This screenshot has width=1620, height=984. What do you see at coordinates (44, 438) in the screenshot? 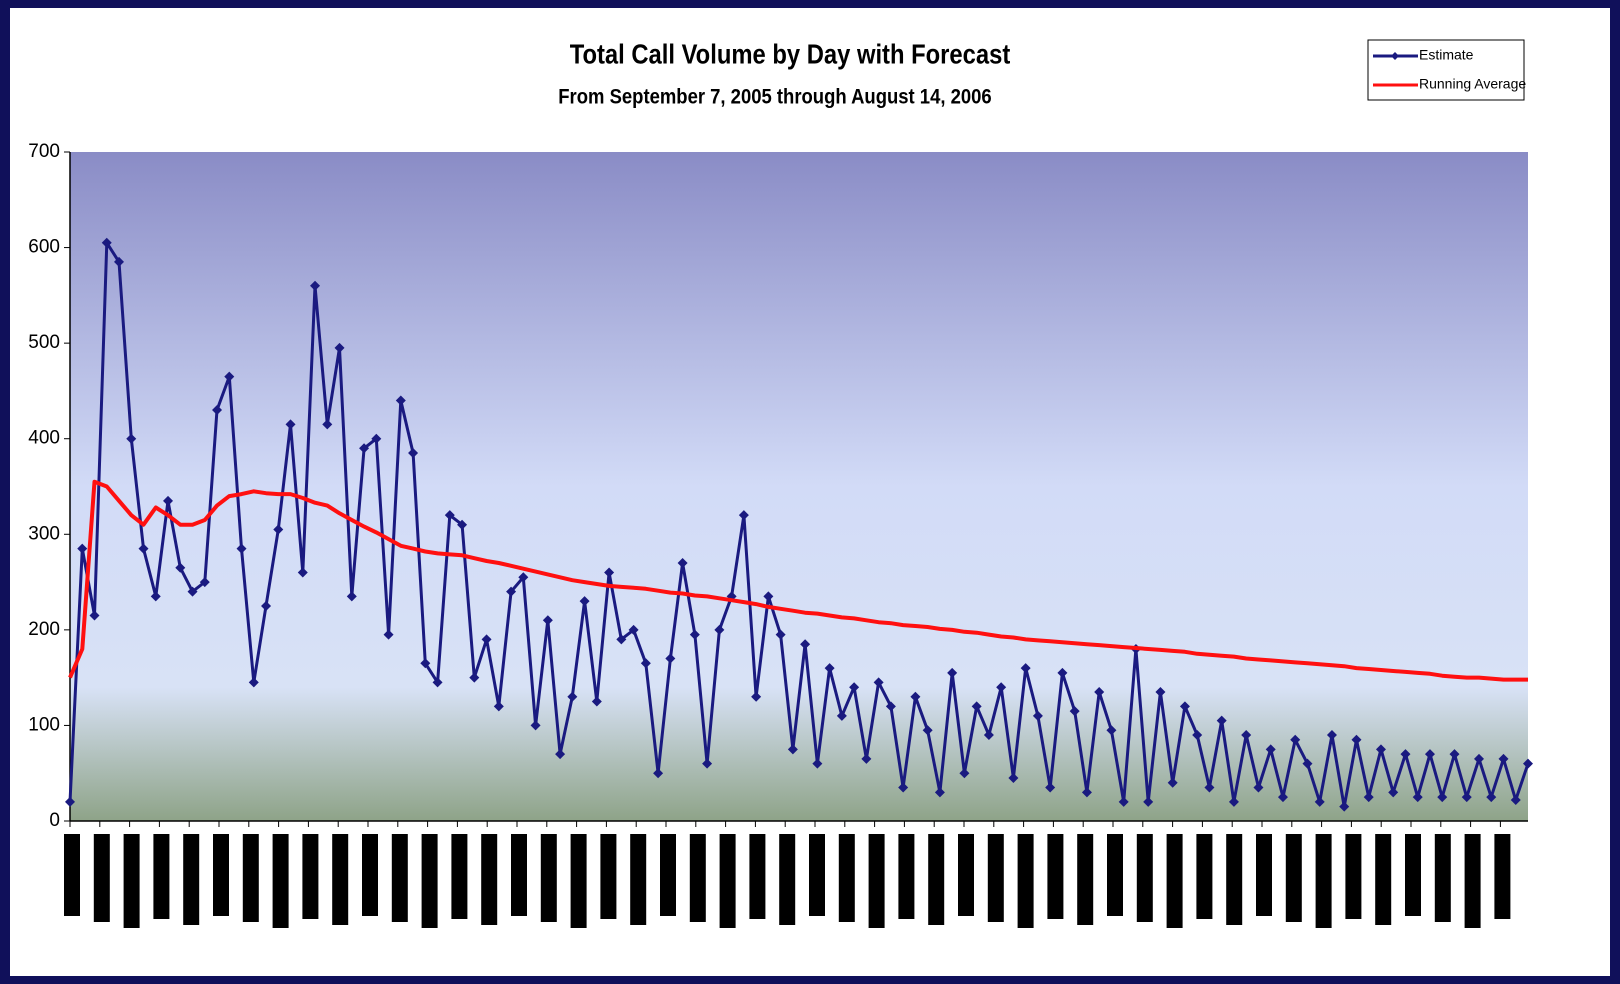
I see `y-tick-label: 400` at bounding box center [44, 438].